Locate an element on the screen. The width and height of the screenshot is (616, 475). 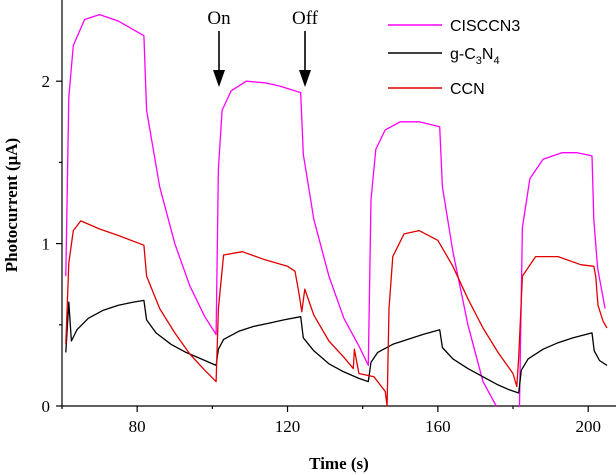
x-tick-label: 80 is located at coordinates (137, 426).